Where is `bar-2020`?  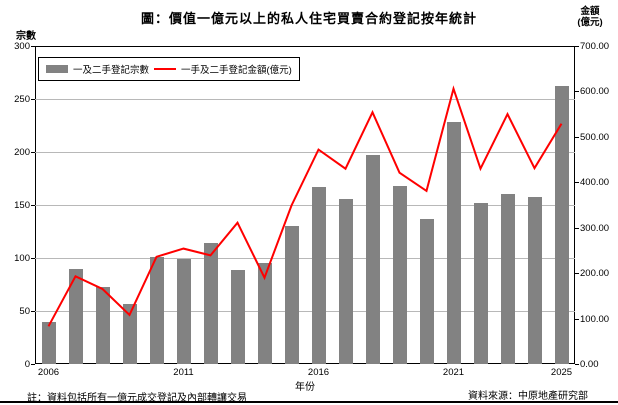
bar-2020 is located at coordinates (426, 291).